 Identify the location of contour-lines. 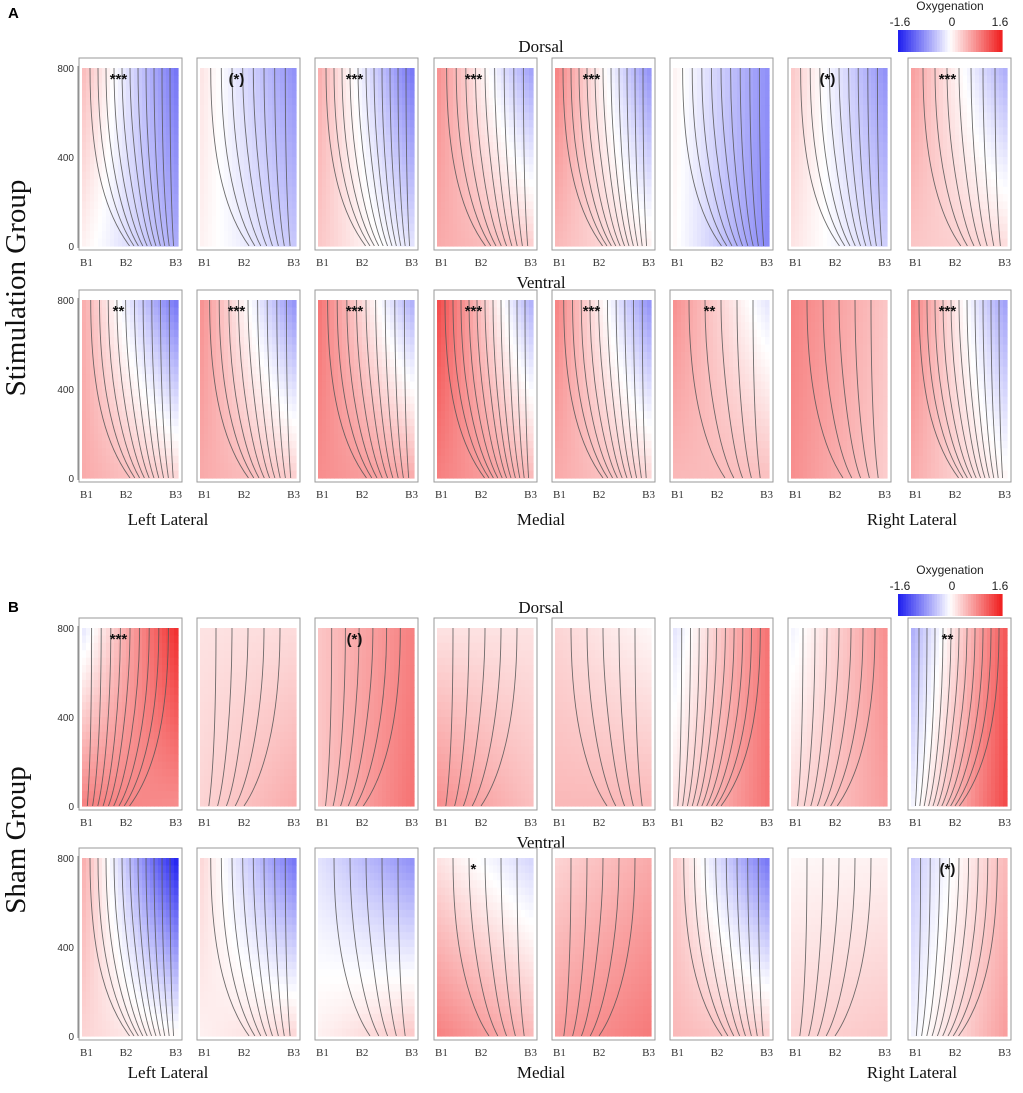
(368, 157).